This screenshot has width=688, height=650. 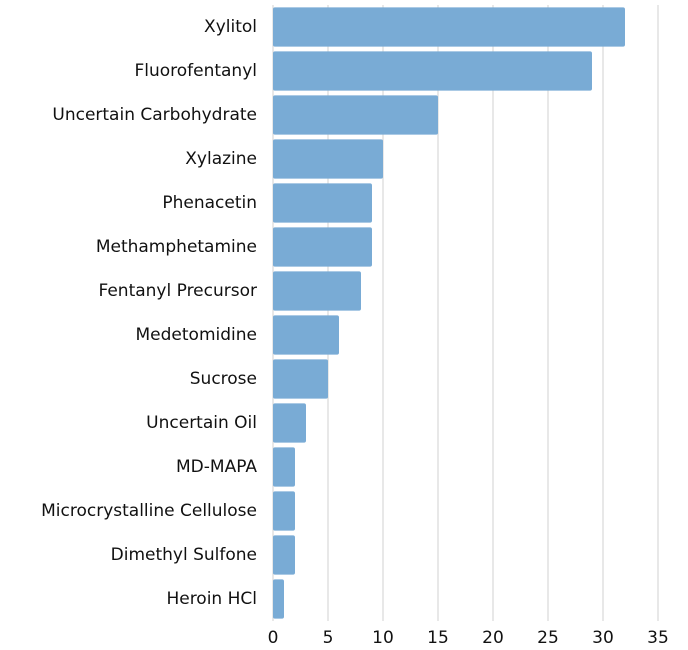 What do you see at coordinates (149, 511) in the screenshot?
I see `y-tick-label: Microcrystalline Cellulose` at bounding box center [149, 511].